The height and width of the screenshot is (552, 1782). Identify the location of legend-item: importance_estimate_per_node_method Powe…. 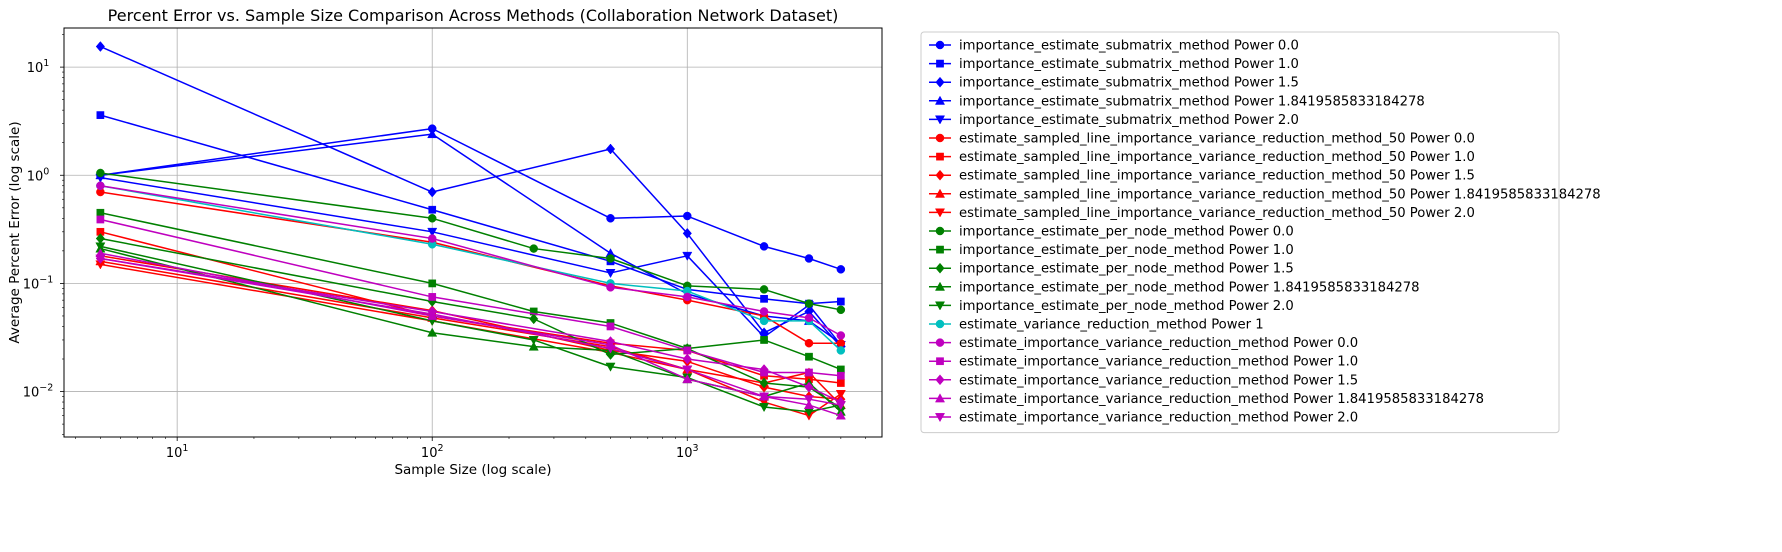
(1111, 250).